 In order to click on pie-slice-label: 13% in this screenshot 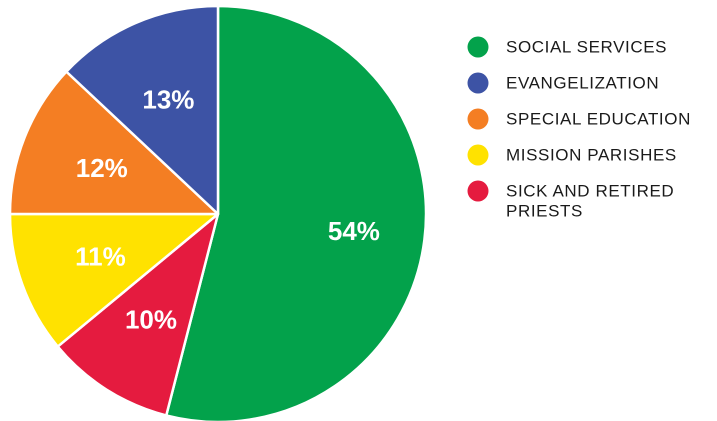, I will do `click(168, 99)`.